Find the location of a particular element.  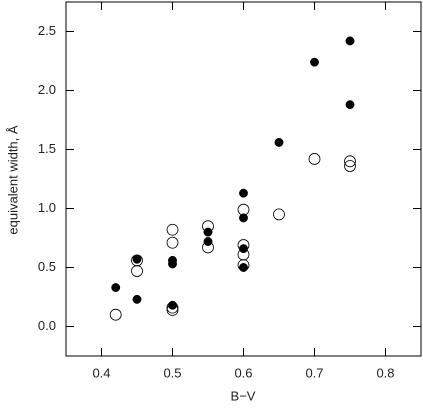

x-axis-label: B−V is located at coordinates (243, 395).